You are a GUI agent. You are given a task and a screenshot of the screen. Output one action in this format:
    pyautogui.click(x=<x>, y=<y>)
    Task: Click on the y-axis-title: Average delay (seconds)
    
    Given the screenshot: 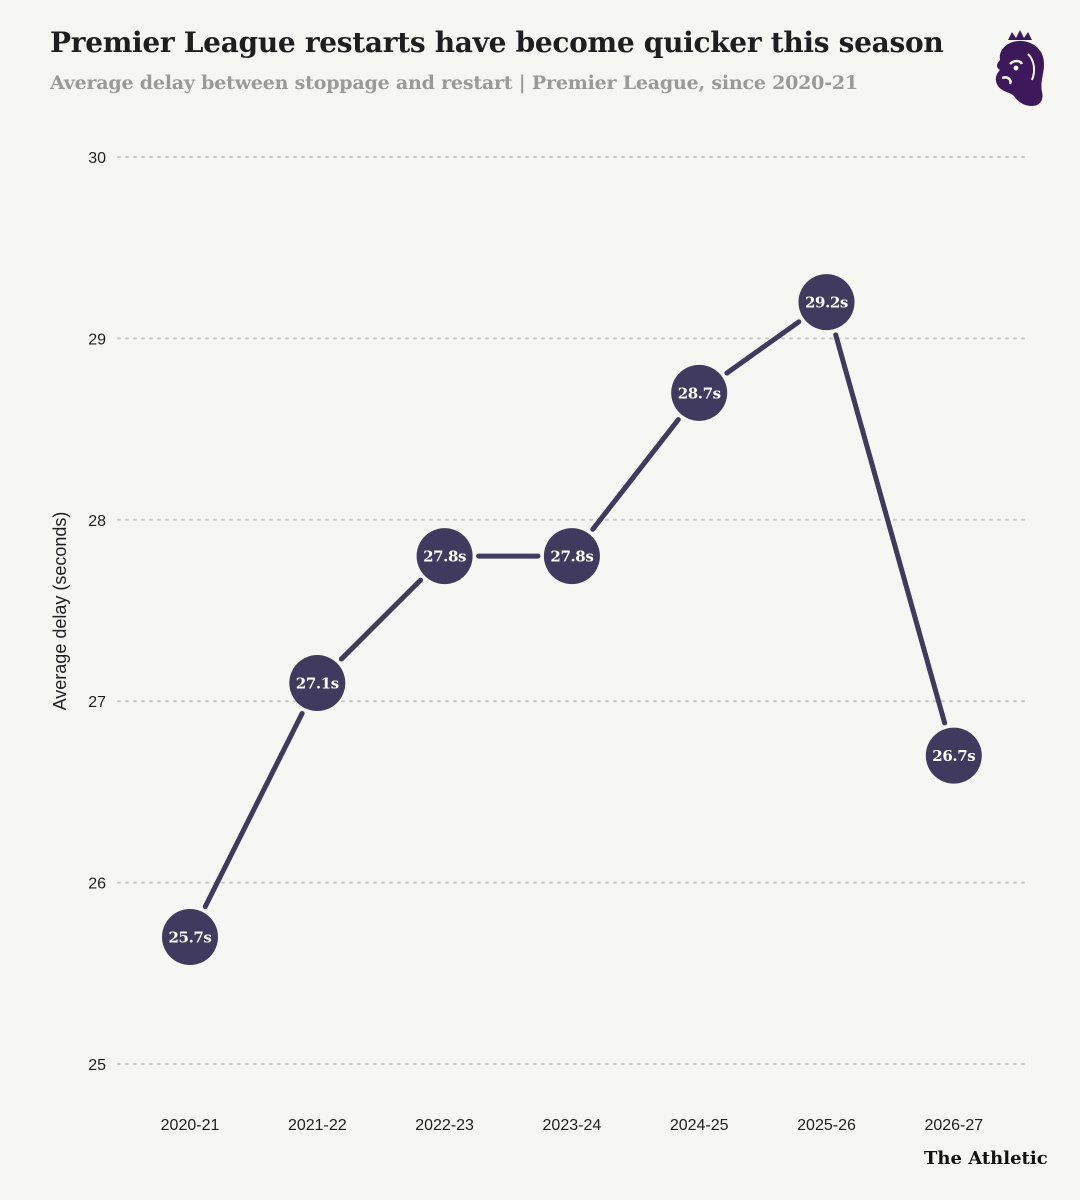 What is the action you would take?
    pyautogui.click(x=60, y=611)
    